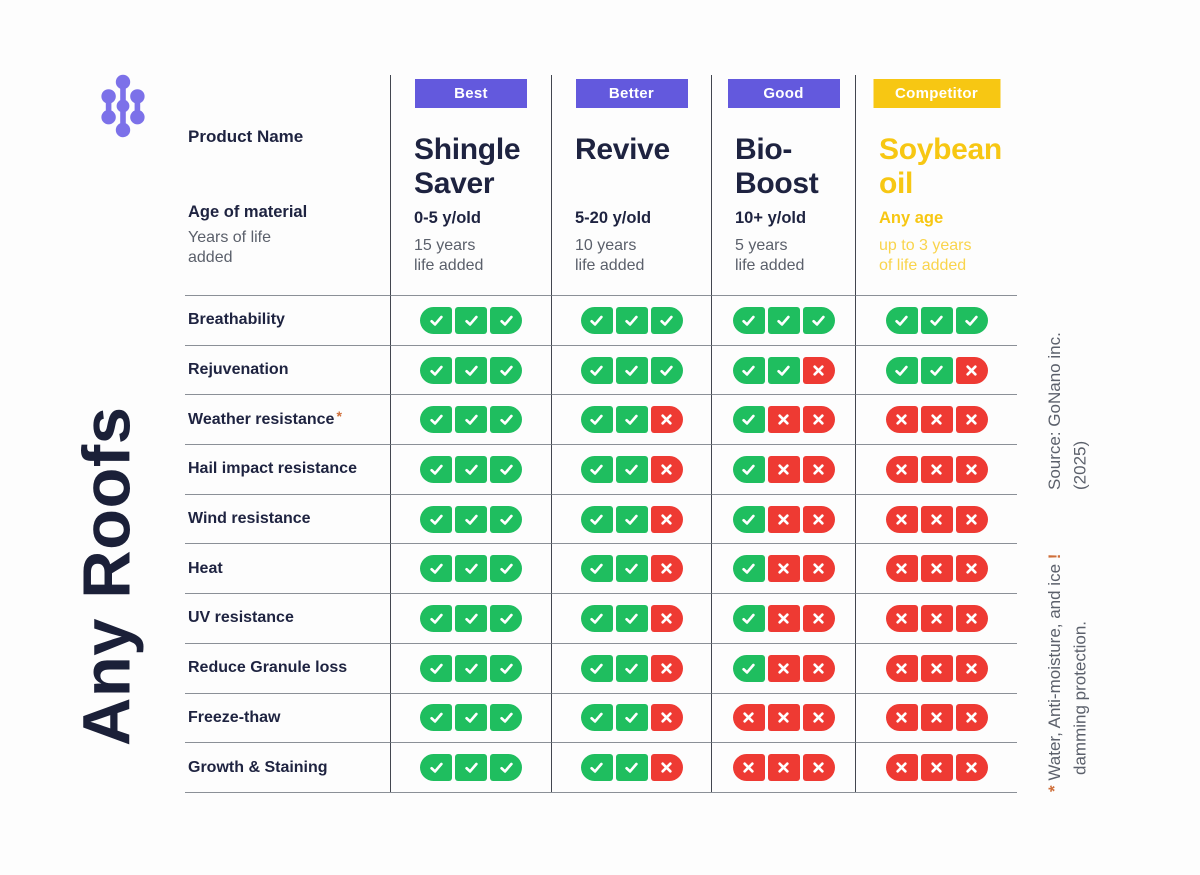 The image size is (1200, 875). What do you see at coordinates (287, 667) in the screenshot?
I see `row-label: Reduce Granule loss` at bounding box center [287, 667].